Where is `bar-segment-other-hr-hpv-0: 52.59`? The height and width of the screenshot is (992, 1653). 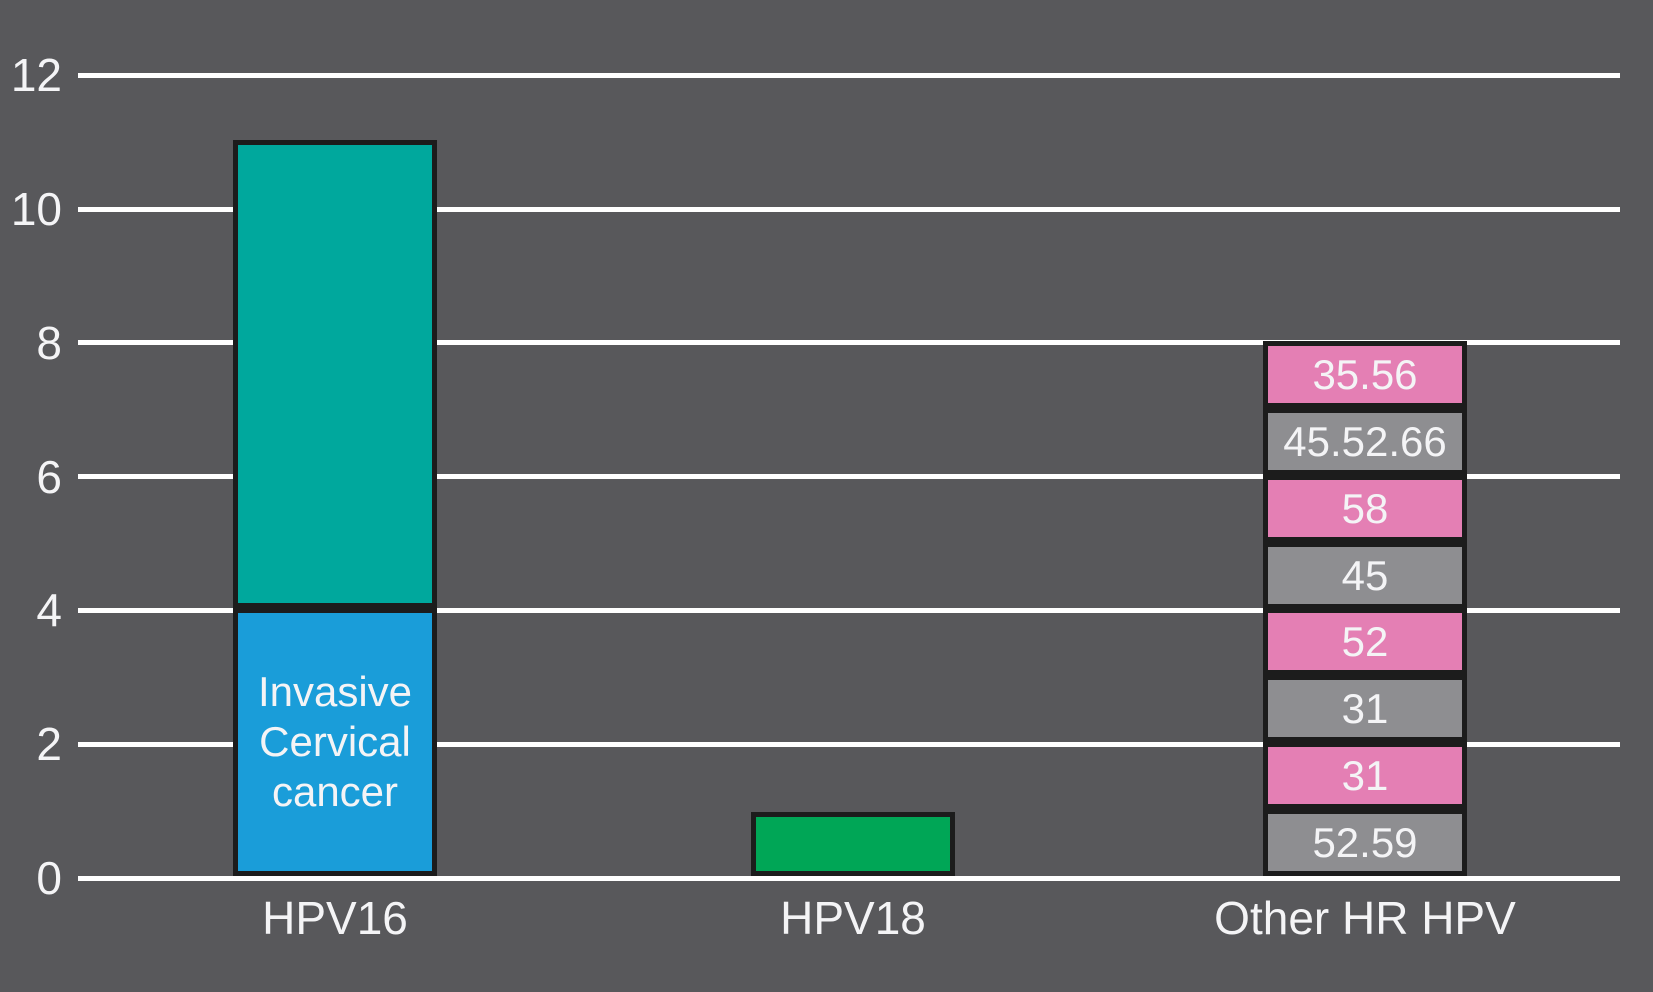
bar-segment-other-hr-hpv-0: 52.59 is located at coordinates (1365, 842).